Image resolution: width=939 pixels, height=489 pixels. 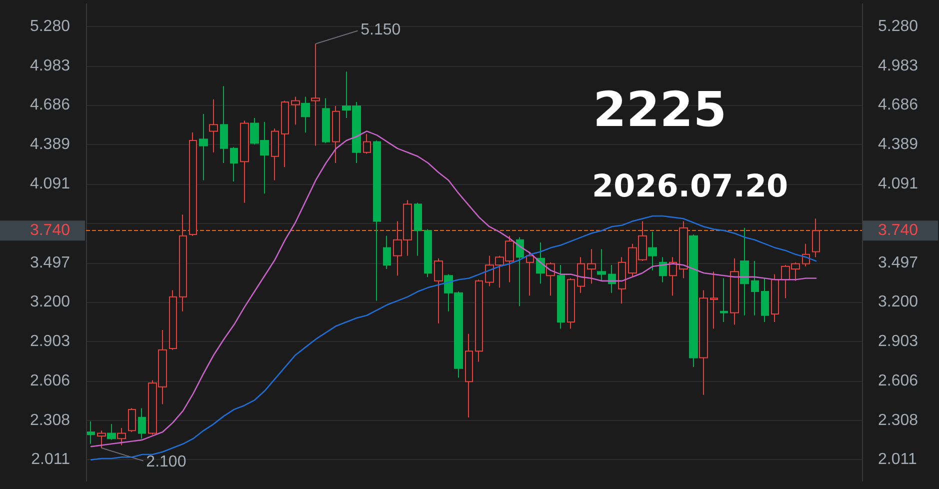 What do you see at coordinates (690, 186) in the screenshot?
I see `text: 2026.07.20` at bounding box center [690, 186].